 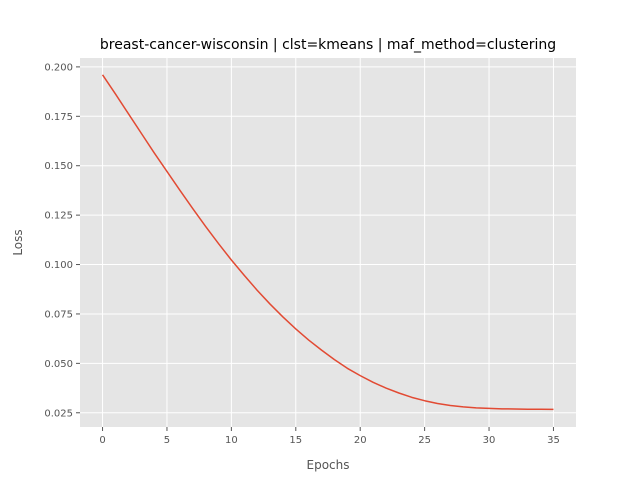 I want to click on y-tick-label: 0.125, so click(x=58, y=216).